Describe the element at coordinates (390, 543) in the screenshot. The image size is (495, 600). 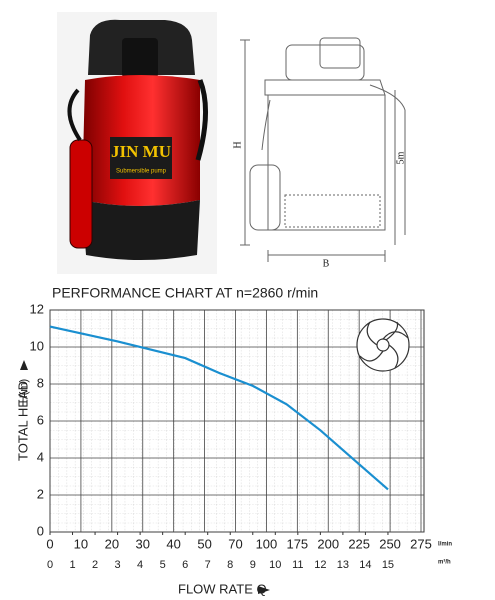
I see `lmin-label: 250` at that location.